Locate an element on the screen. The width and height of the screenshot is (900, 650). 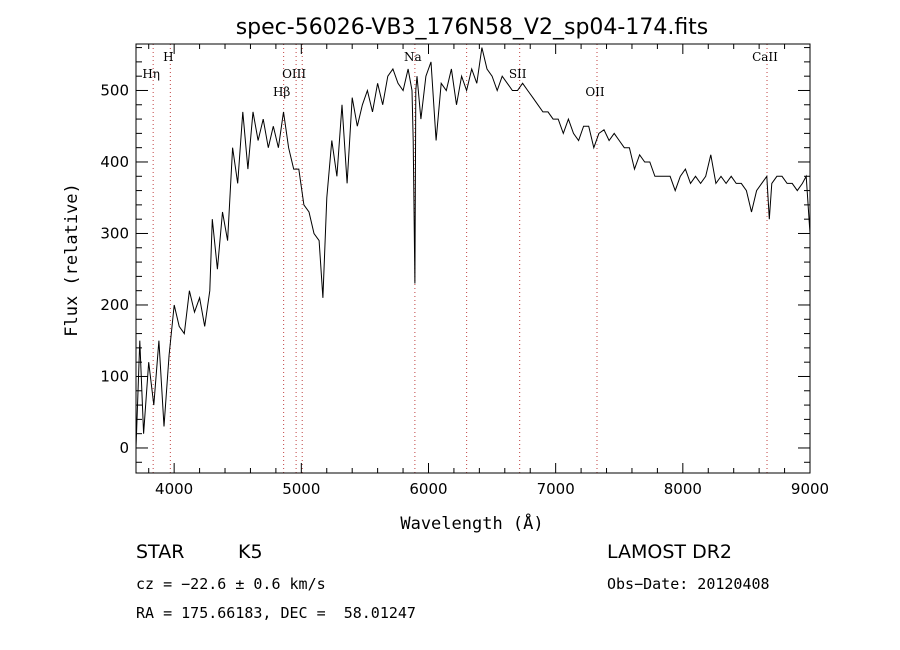
observation-date: Obs−Date: 20120408 is located at coordinates (688, 584).